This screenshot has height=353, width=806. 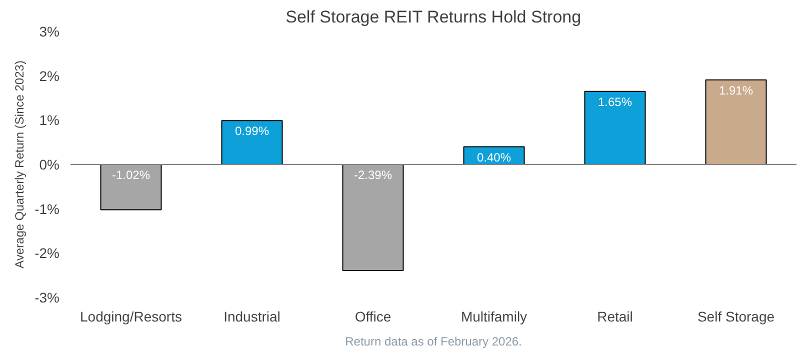 What do you see at coordinates (131, 175) in the screenshot?
I see `data-label: -1.02%` at bounding box center [131, 175].